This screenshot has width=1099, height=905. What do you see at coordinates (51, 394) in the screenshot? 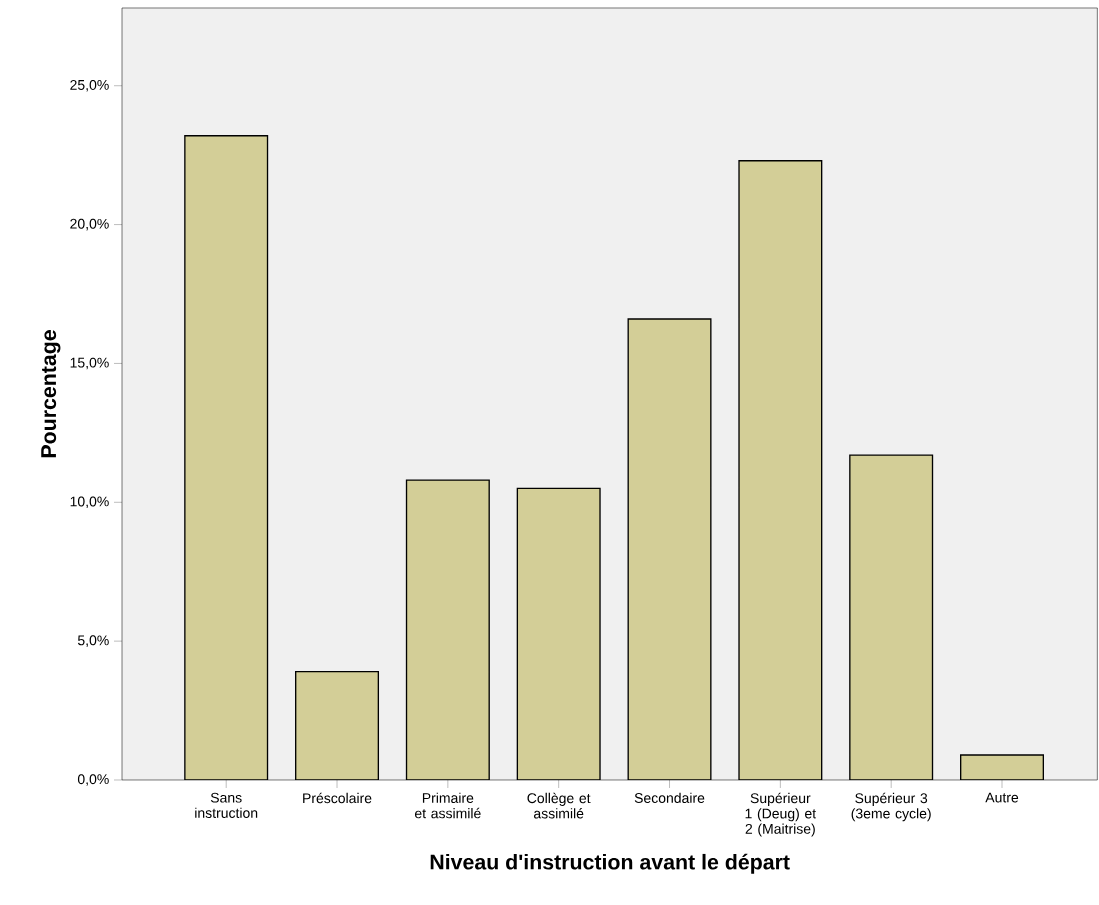
I see `y-axis-title: Pourcentage` at bounding box center [51, 394].